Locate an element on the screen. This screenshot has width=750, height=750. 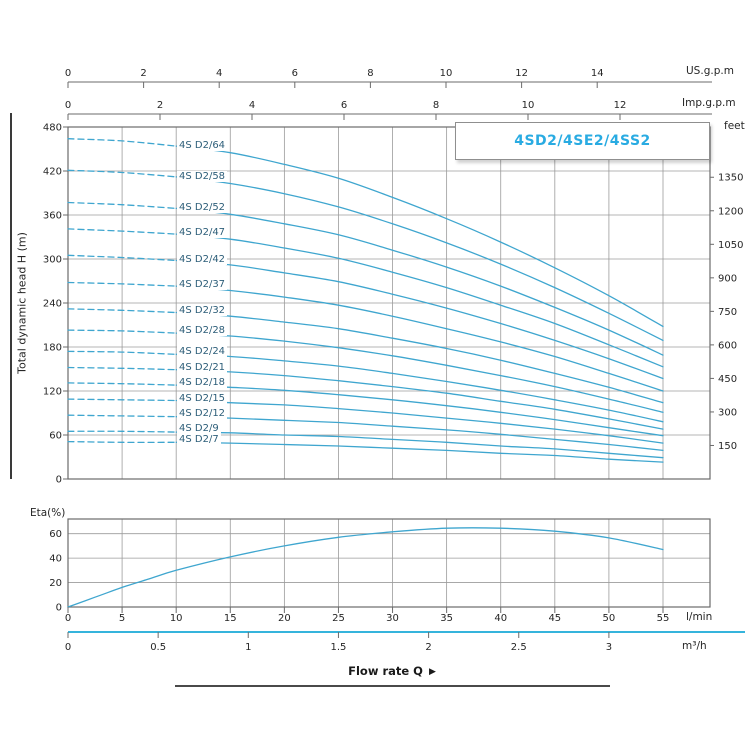
lpm-tick-label: 10 is located at coordinates (176, 618).